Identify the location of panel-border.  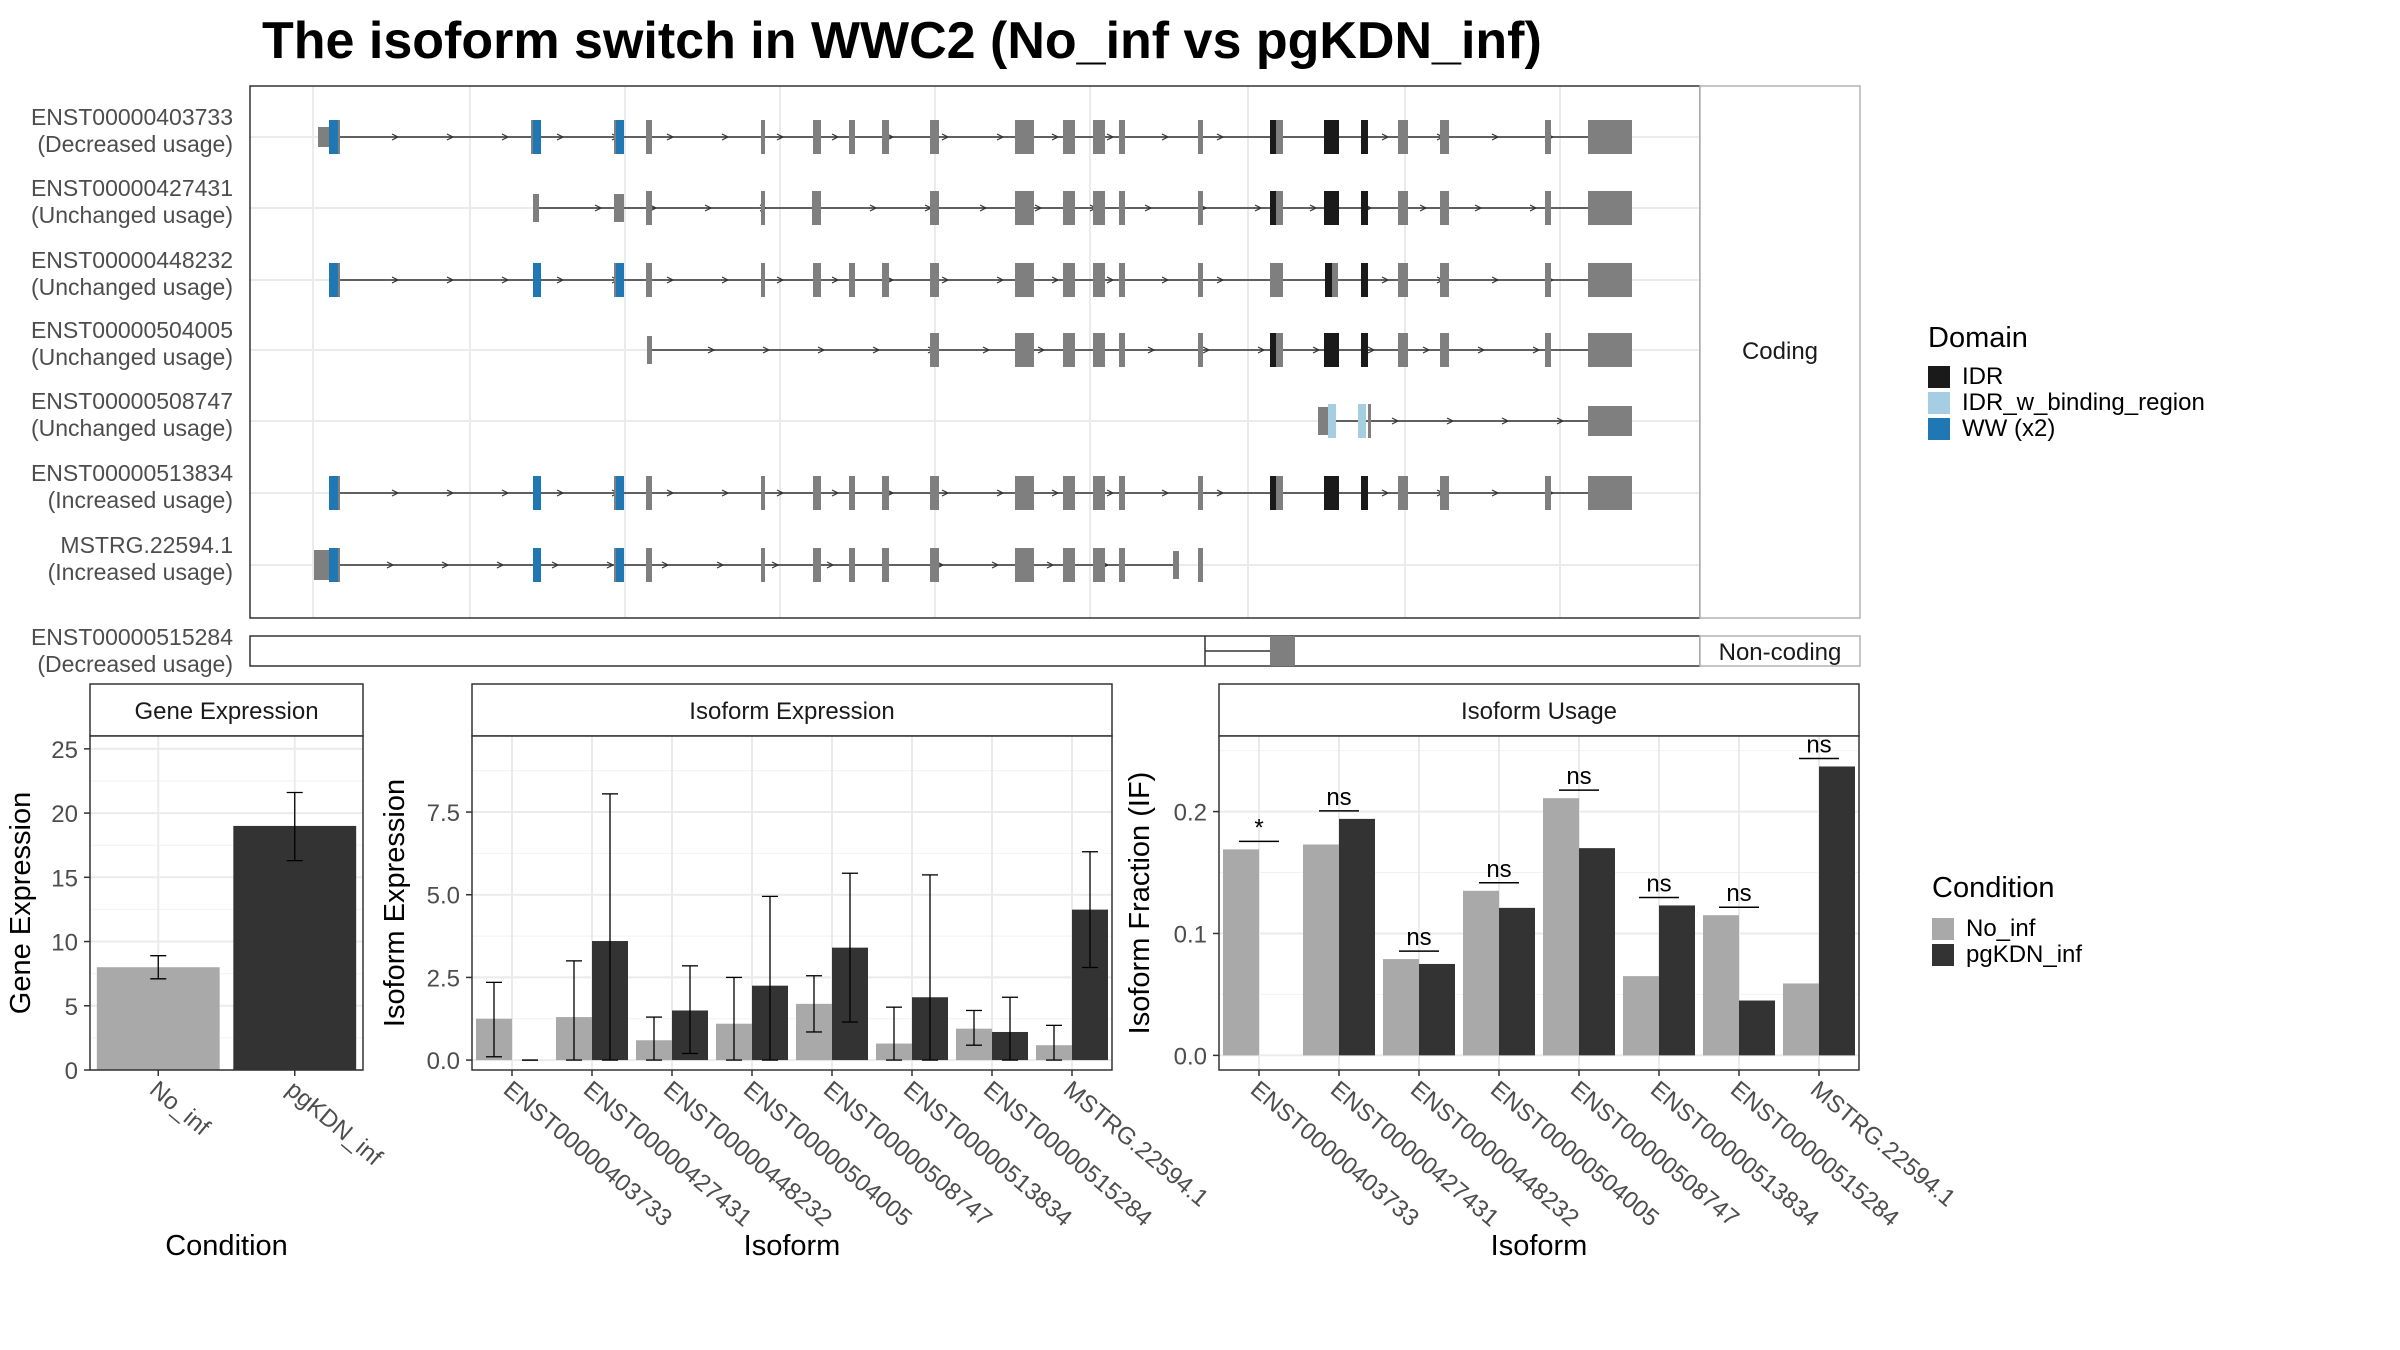
(792, 903).